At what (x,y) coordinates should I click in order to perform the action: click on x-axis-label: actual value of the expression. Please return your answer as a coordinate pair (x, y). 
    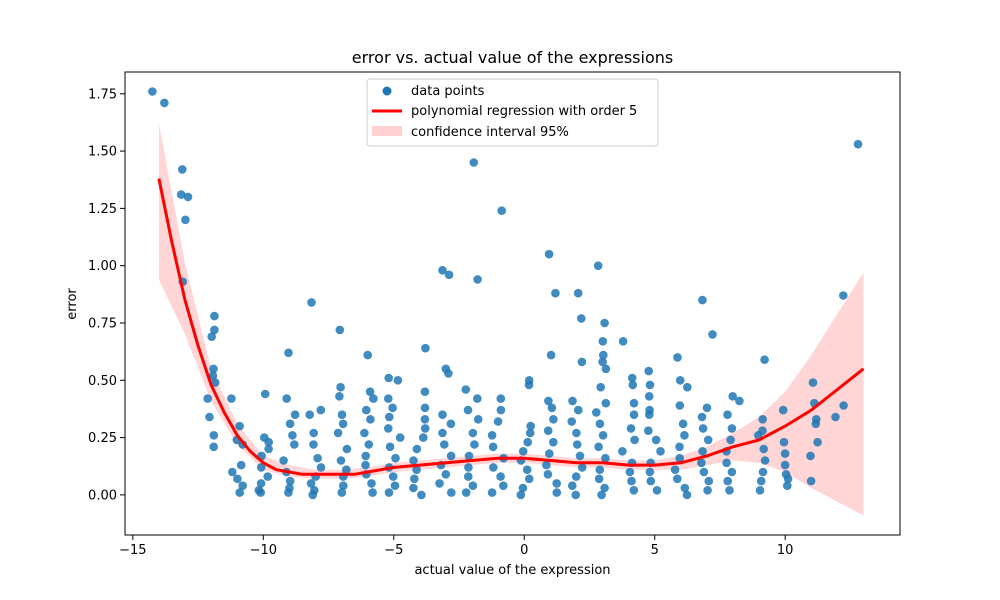
    Looking at the image, I should click on (512, 570).